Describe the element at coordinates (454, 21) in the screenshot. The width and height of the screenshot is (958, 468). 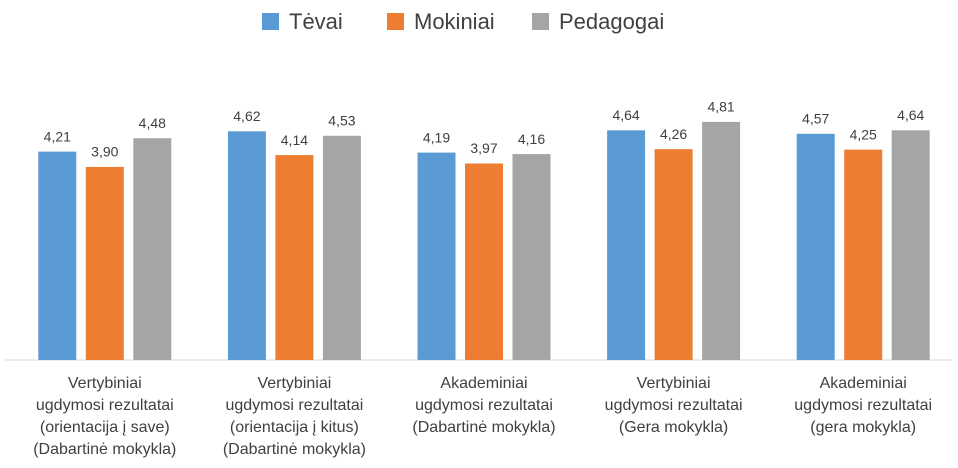
I see `legend-label: Mokiniai` at that location.